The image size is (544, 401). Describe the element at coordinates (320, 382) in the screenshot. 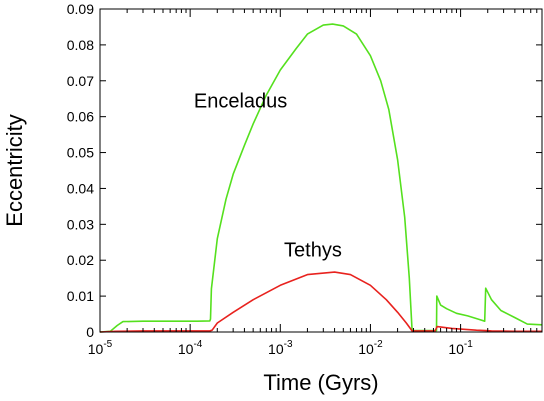

I see `x-axis-label: Time (Gyrs)` at that location.